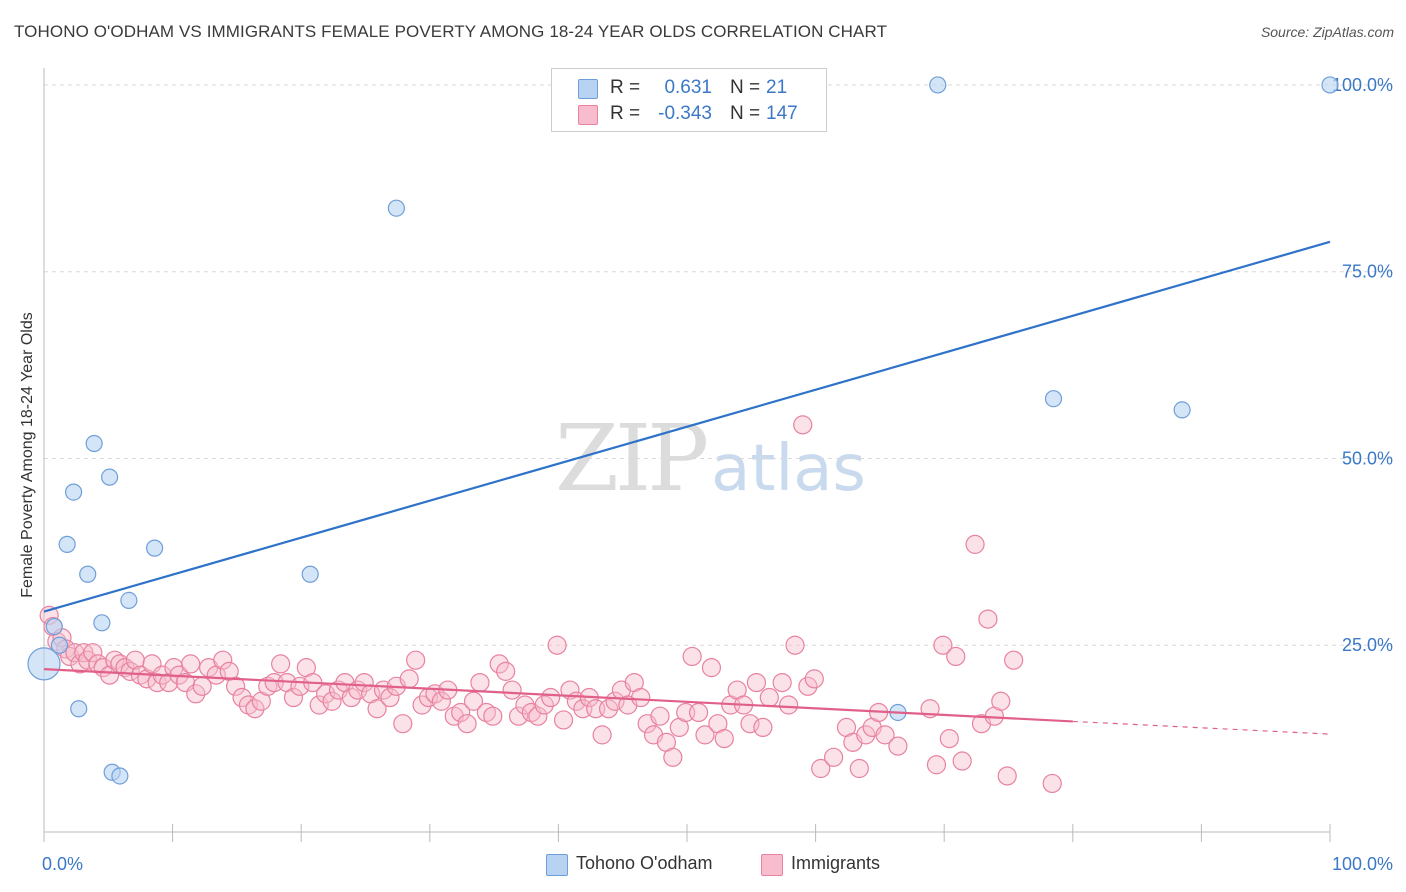  What do you see at coordinates (588, 89) in the screenshot?
I see `legend-swatch-tohono` at bounding box center [588, 89].